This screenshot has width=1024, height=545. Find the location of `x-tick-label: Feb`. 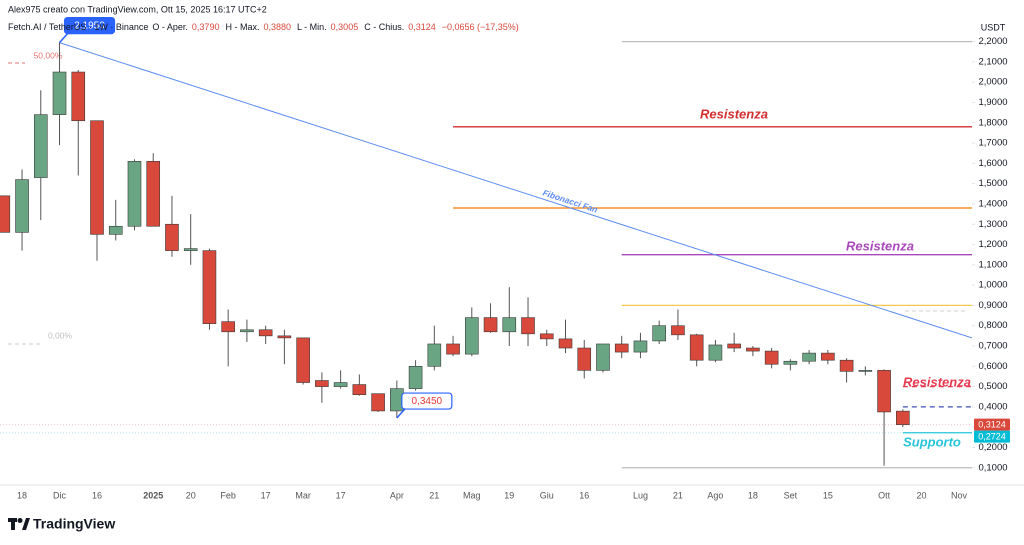

x-tick-label: Feb is located at coordinates (228, 495).